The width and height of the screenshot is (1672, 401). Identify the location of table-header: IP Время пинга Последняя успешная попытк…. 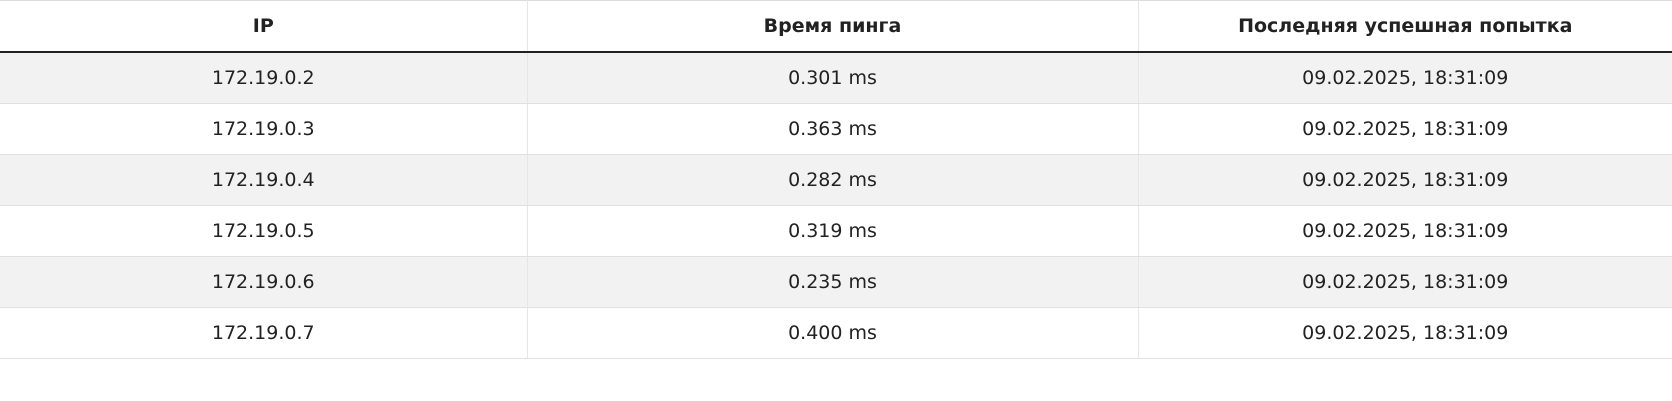
(836, 26).